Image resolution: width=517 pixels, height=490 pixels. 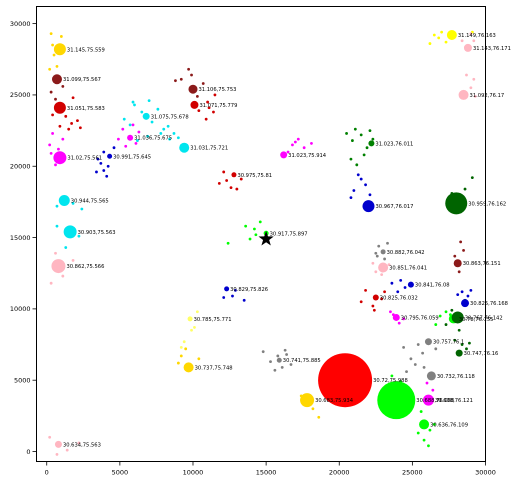 I want to click on cluster-label: 30.636,76.109, so click(x=449, y=425).